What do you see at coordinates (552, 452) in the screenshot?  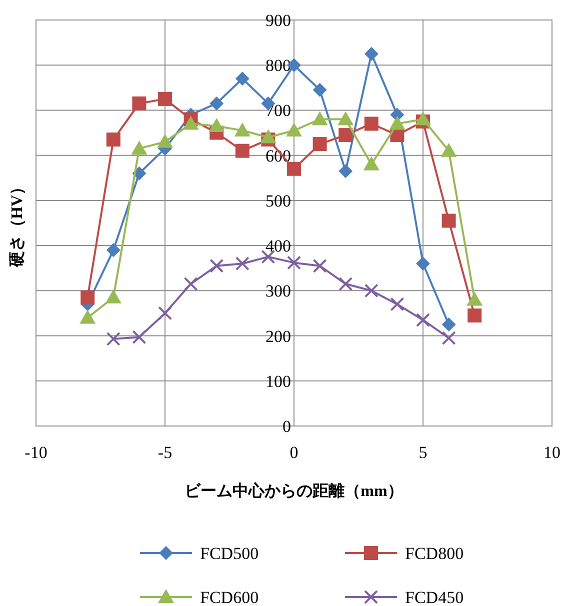 I see `x-tick-label: 10` at bounding box center [552, 452].